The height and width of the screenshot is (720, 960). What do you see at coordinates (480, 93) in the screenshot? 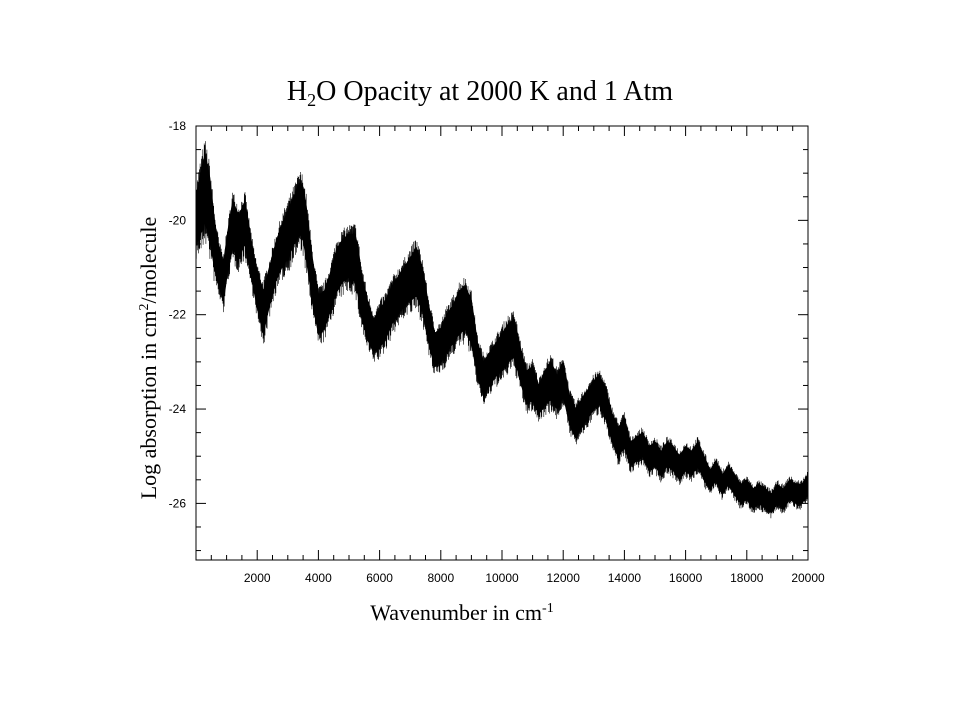
I see `chart-title: H2O Opacity at 2000 K and 1 Atm` at bounding box center [480, 93].